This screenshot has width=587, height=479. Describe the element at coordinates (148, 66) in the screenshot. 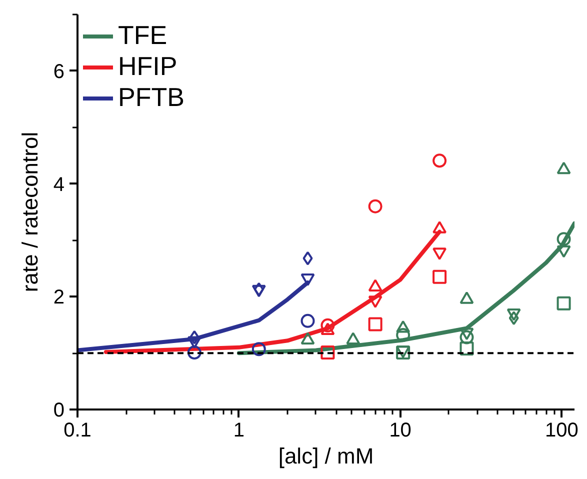

I see `legend-label: HFIP` at that location.